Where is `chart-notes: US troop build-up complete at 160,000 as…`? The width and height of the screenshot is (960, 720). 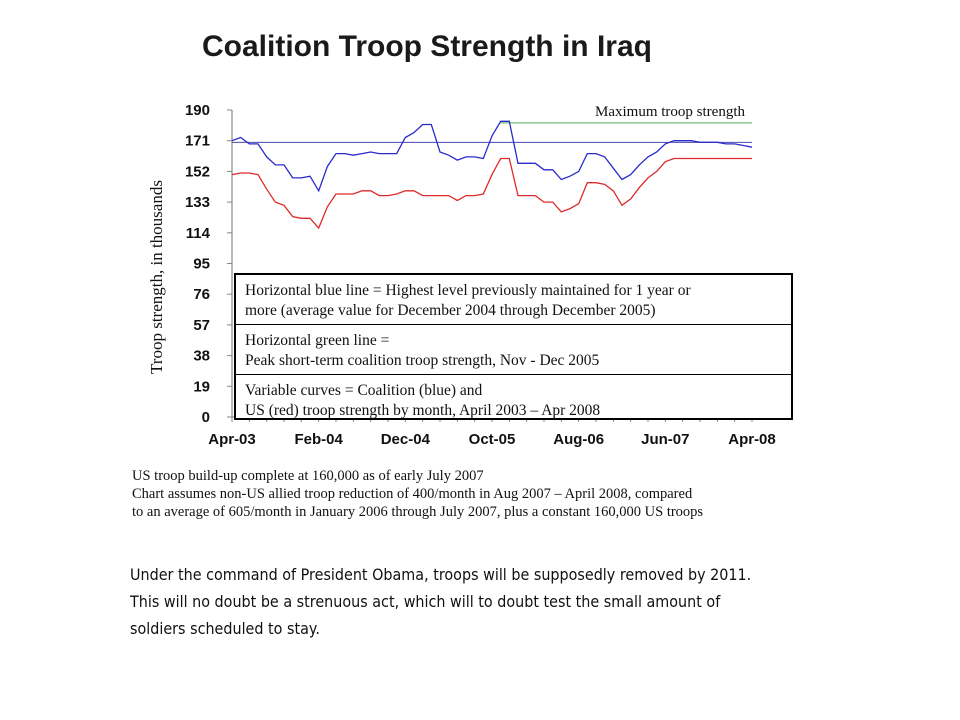
chart-notes: US troop build-up complete at 160,000 as… is located at coordinates (482, 494).